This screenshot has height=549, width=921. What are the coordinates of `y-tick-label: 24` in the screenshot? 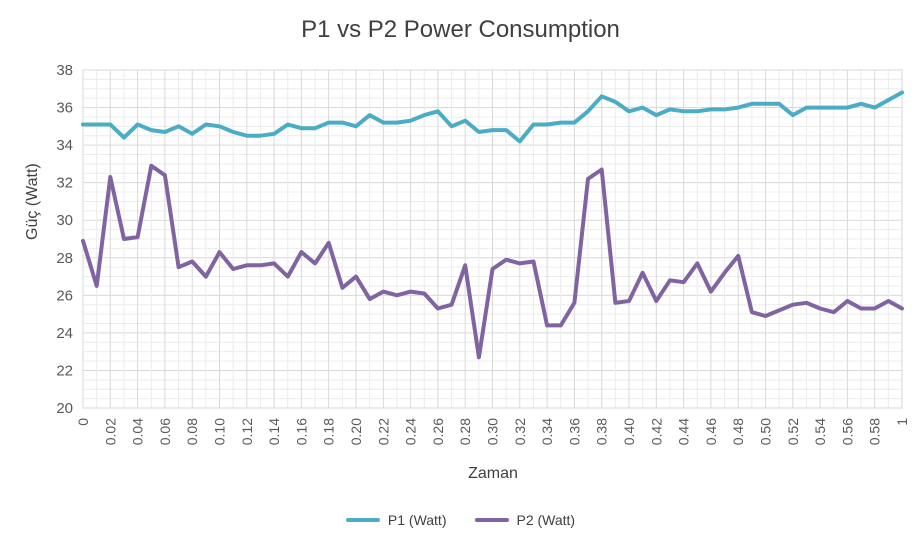 It's located at (64, 333).